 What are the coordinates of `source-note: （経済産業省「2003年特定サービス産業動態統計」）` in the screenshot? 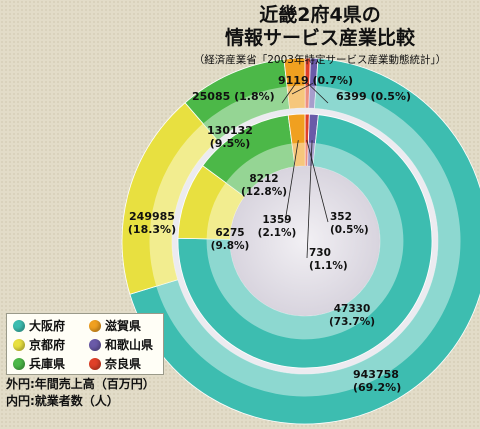 It's located at (320, 60).